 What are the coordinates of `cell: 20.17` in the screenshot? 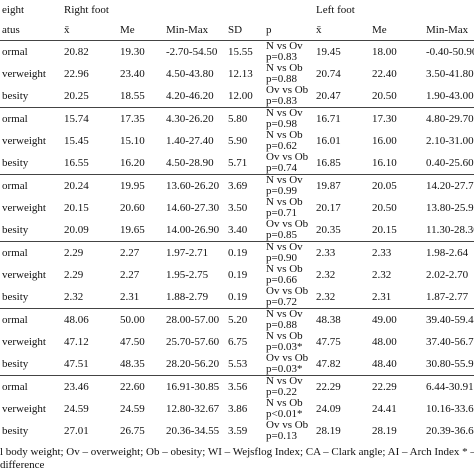 It's located at (328, 207).